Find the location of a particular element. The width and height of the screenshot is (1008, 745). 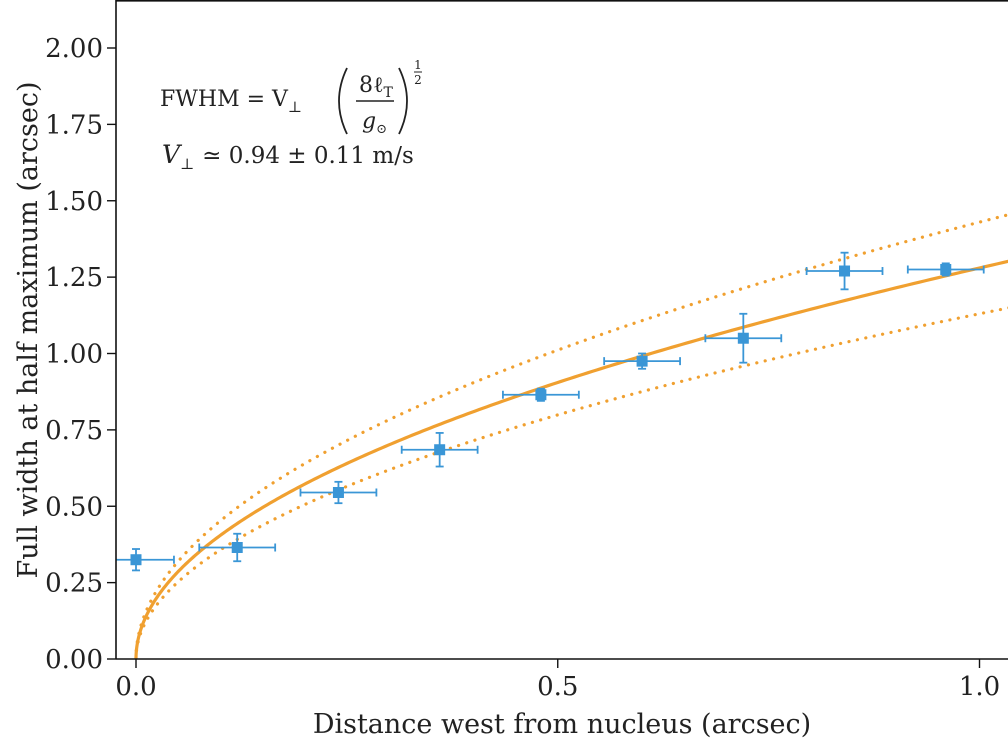

y-tick-label: 0.00 is located at coordinates (74, 660).